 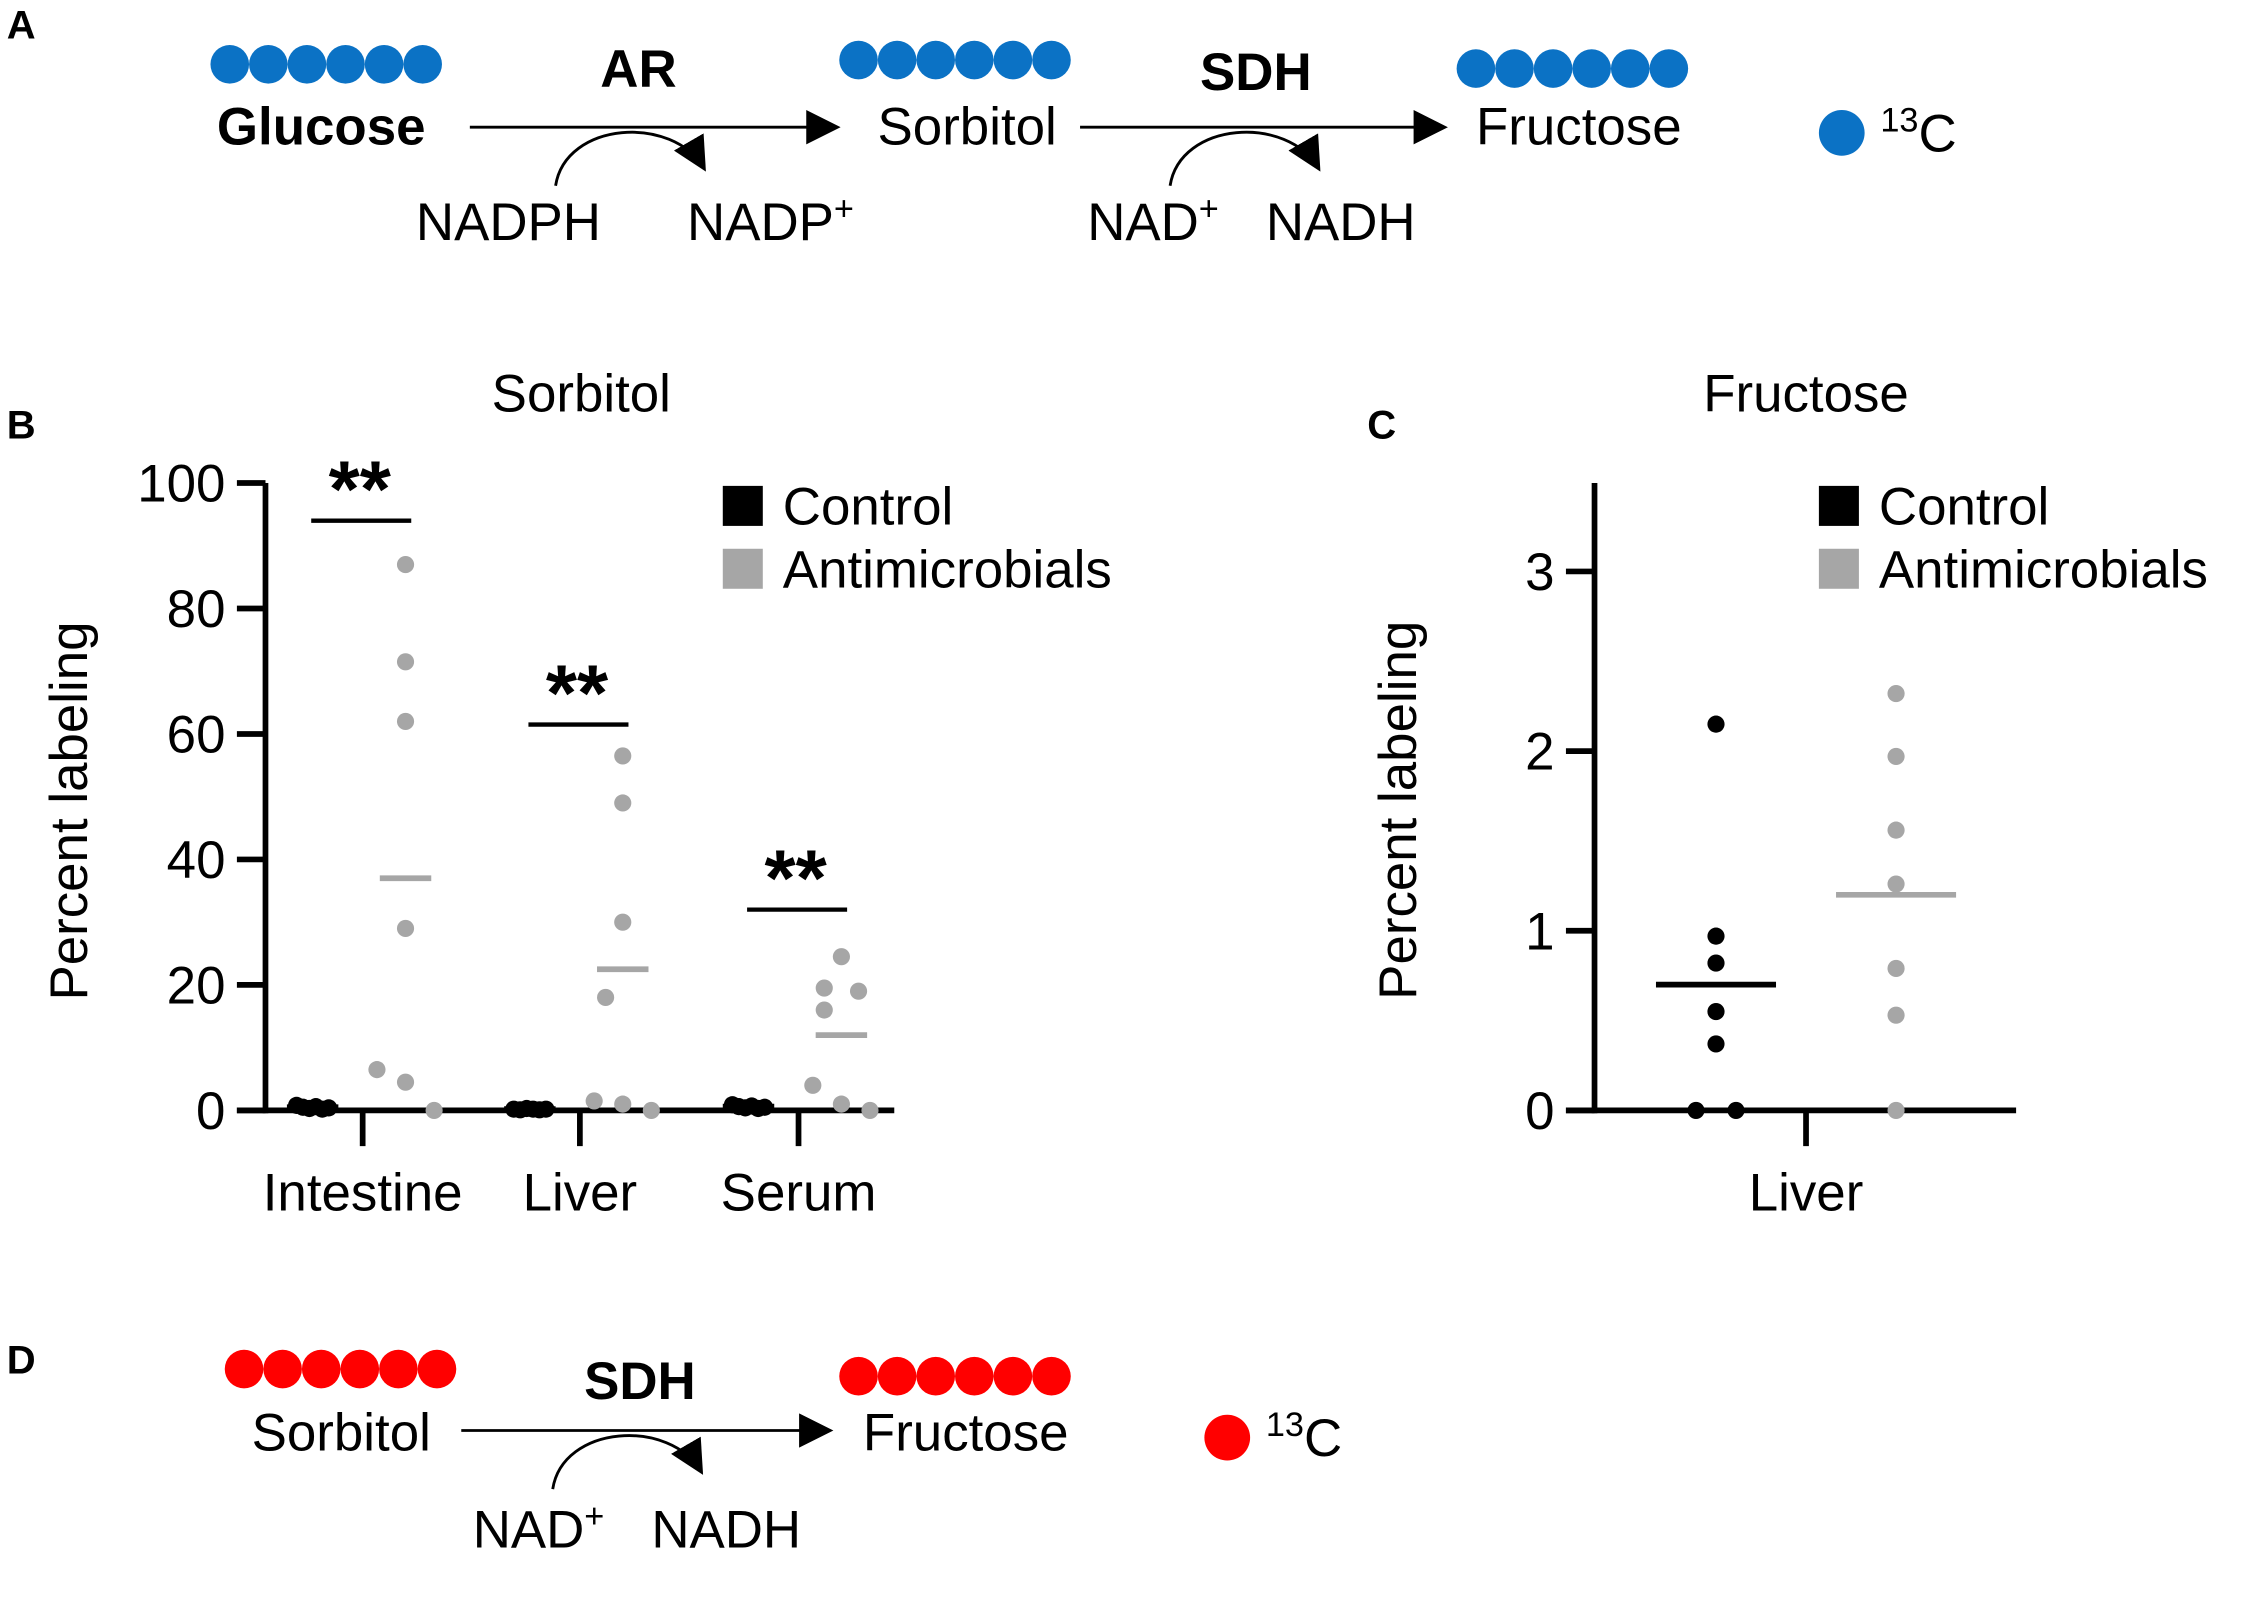 What do you see at coordinates (783, 1454) in the screenshot?
I see `panel-d-pathway: Sorbitol SDH NAD+ NADH Fructose 13C` at bounding box center [783, 1454].